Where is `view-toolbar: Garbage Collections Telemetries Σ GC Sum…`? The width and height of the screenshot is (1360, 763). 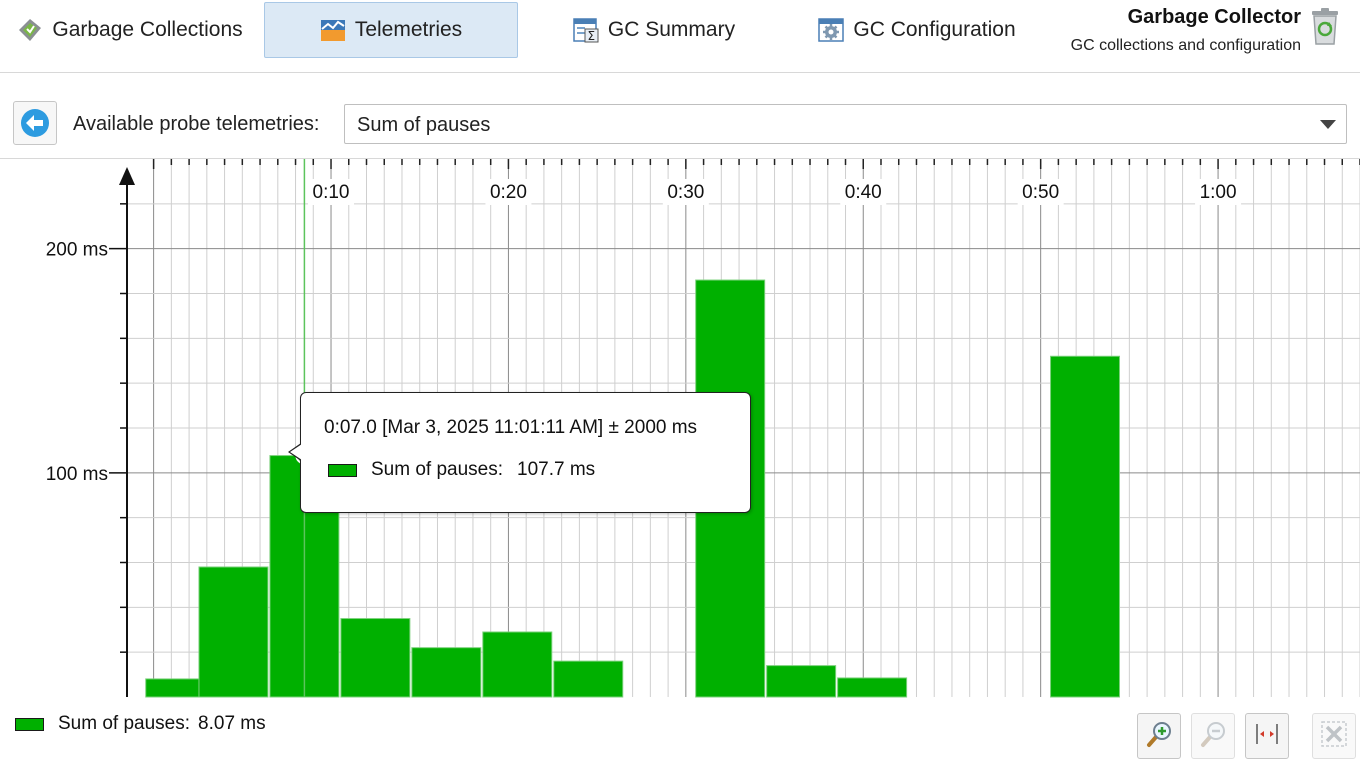
view-toolbar: Garbage Collections Telemetries Σ GC Sum… is located at coordinates (680, 36).